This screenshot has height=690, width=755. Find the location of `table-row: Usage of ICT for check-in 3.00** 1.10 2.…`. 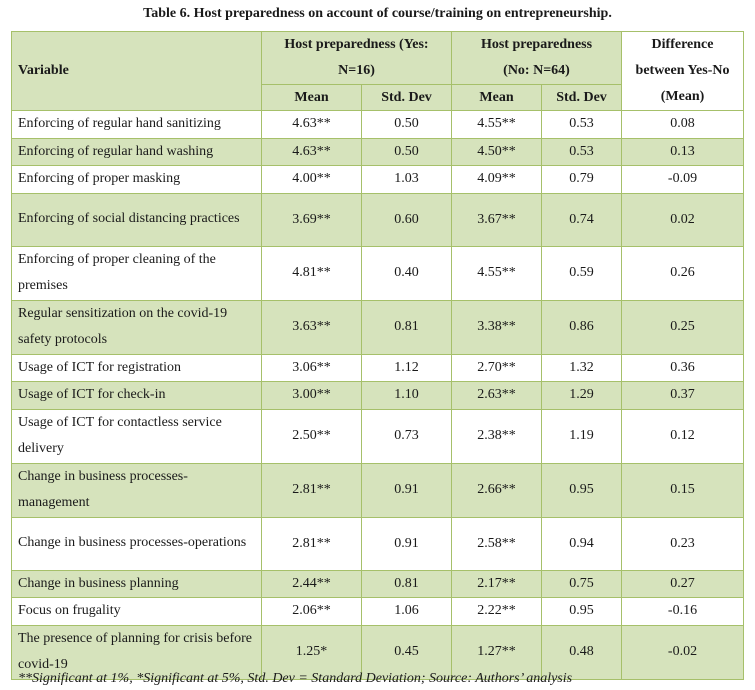

table-row: Usage of ICT for check-in 3.00** 1.10 2.… is located at coordinates (378, 395).